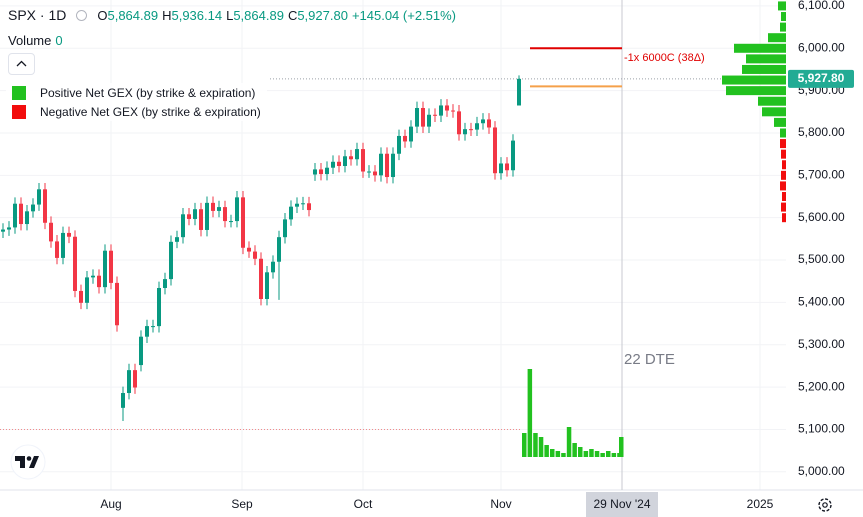  What do you see at coordinates (35, 40) in the screenshot?
I see `volume: Volume 0` at bounding box center [35, 40].